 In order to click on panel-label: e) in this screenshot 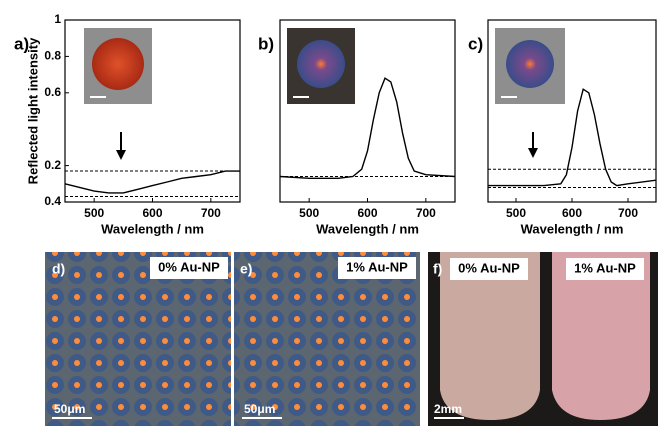, I will do `click(246, 269)`.